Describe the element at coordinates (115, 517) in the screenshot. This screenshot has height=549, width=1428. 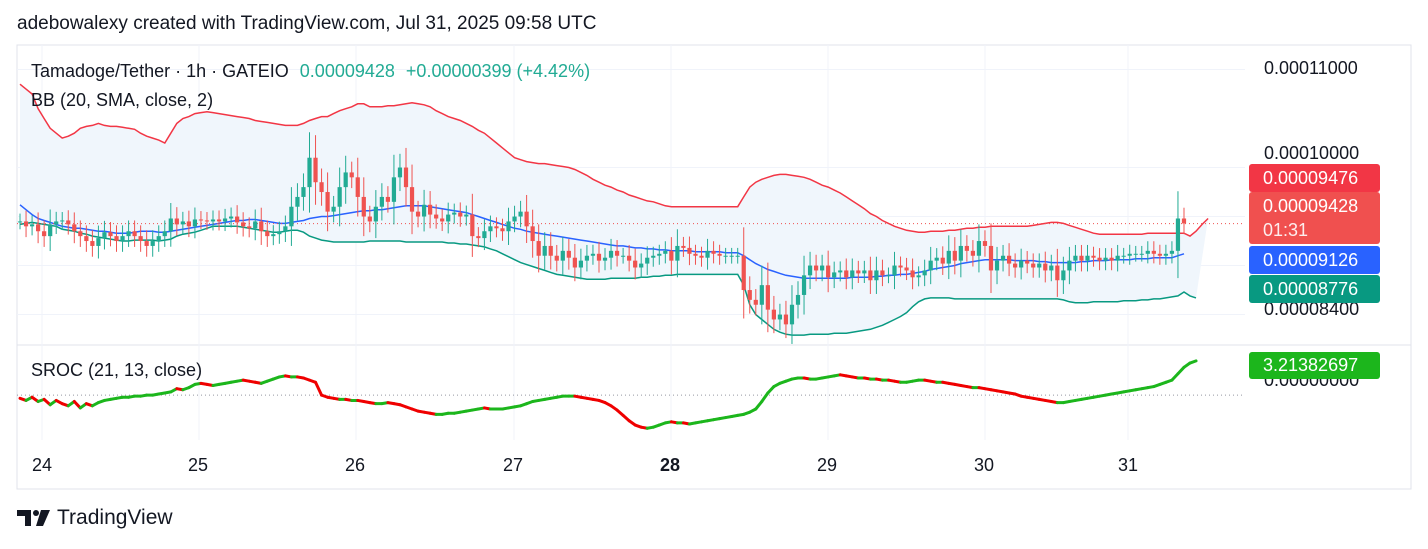
I see `brand-name: TradingView` at that location.